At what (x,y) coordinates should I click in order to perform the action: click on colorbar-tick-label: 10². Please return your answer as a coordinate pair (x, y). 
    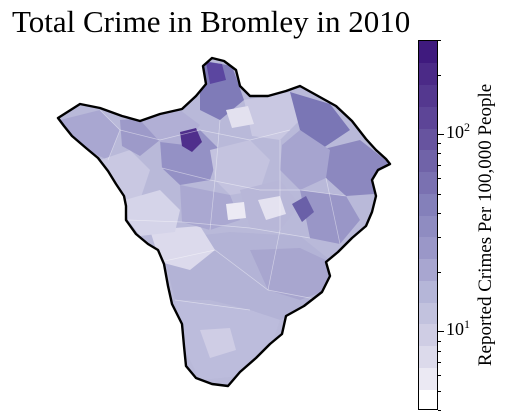
    Looking at the image, I should click on (458, 131).